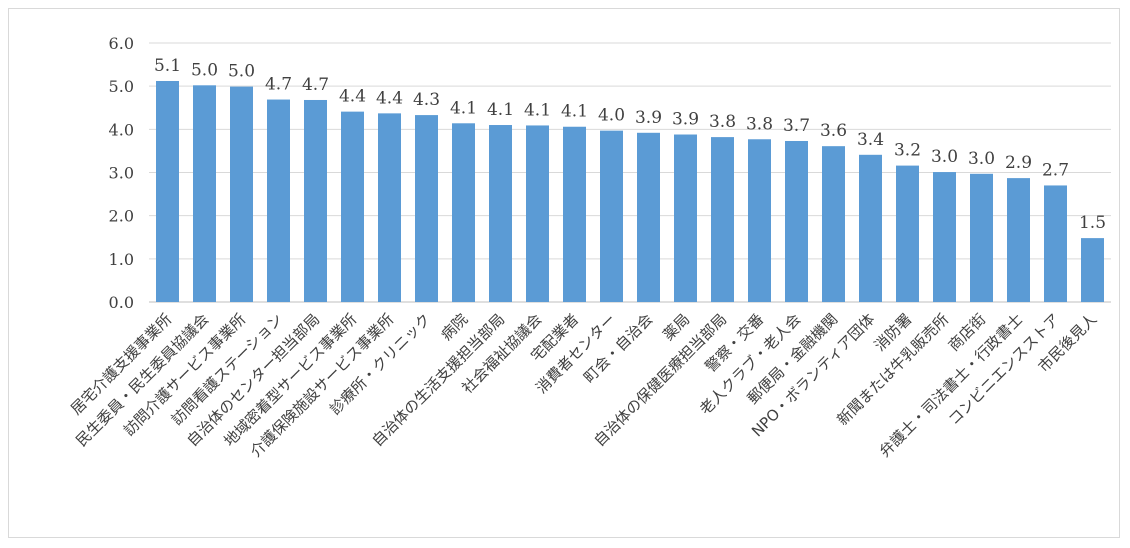 This screenshot has width=1130, height=548. I want to click on data-label: 3.6, so click(833, 131).